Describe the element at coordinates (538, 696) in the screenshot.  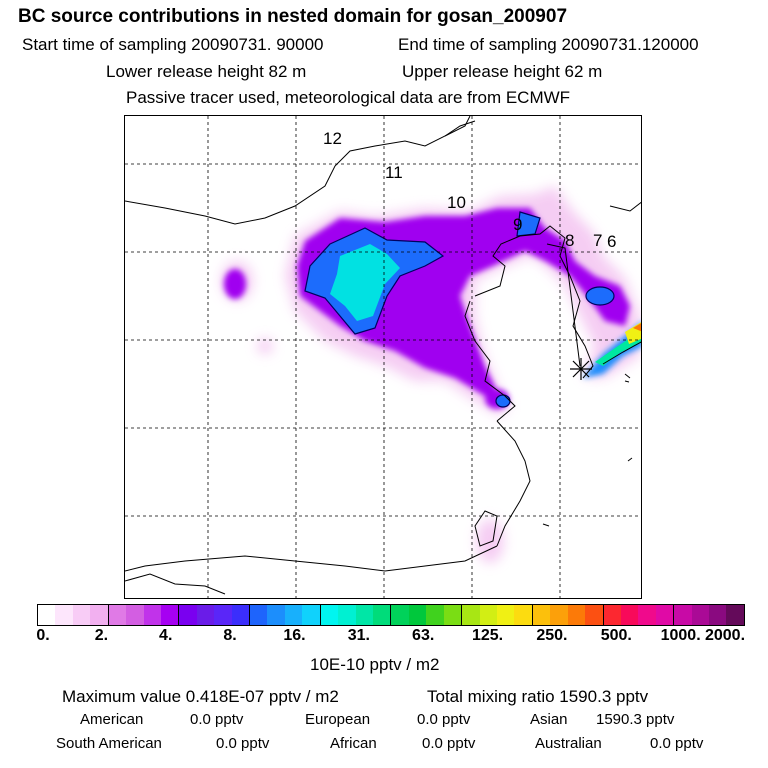
I see `total-mixing-ratio: Total mixing ratio 1590.3 pptv` at that location.